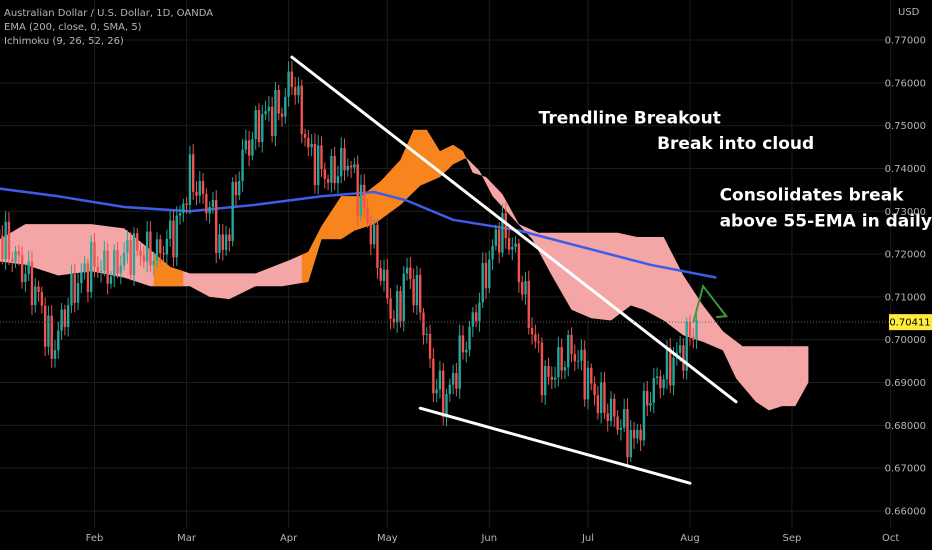 This screenshot has height=550, width=932. I want to click on x-axis: Feb Mar Apr May Jun Jul Aug Sep Oct, so click(493, 538).